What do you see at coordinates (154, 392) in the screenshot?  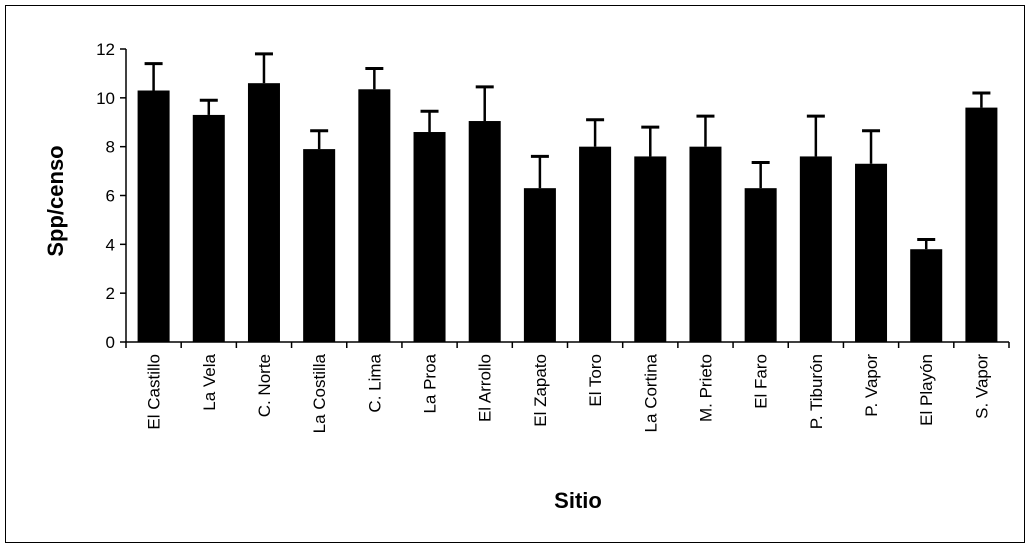 I see `x-tick-label: El Castillo` at bounding box center [154, 392].